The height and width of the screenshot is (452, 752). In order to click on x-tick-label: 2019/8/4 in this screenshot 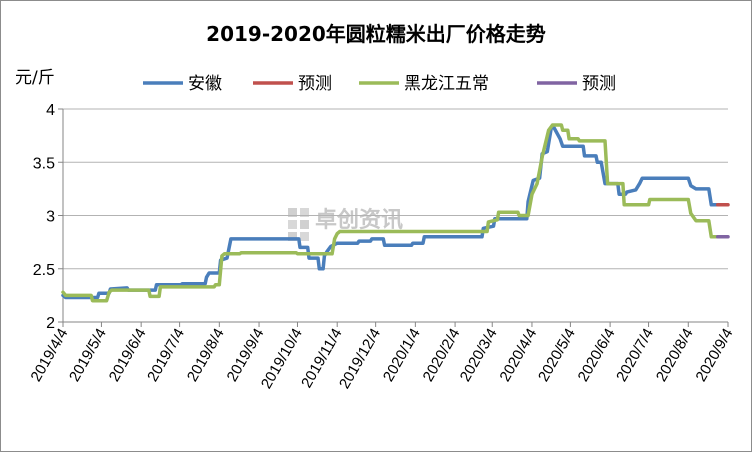, I will do `click(206, 355)`.